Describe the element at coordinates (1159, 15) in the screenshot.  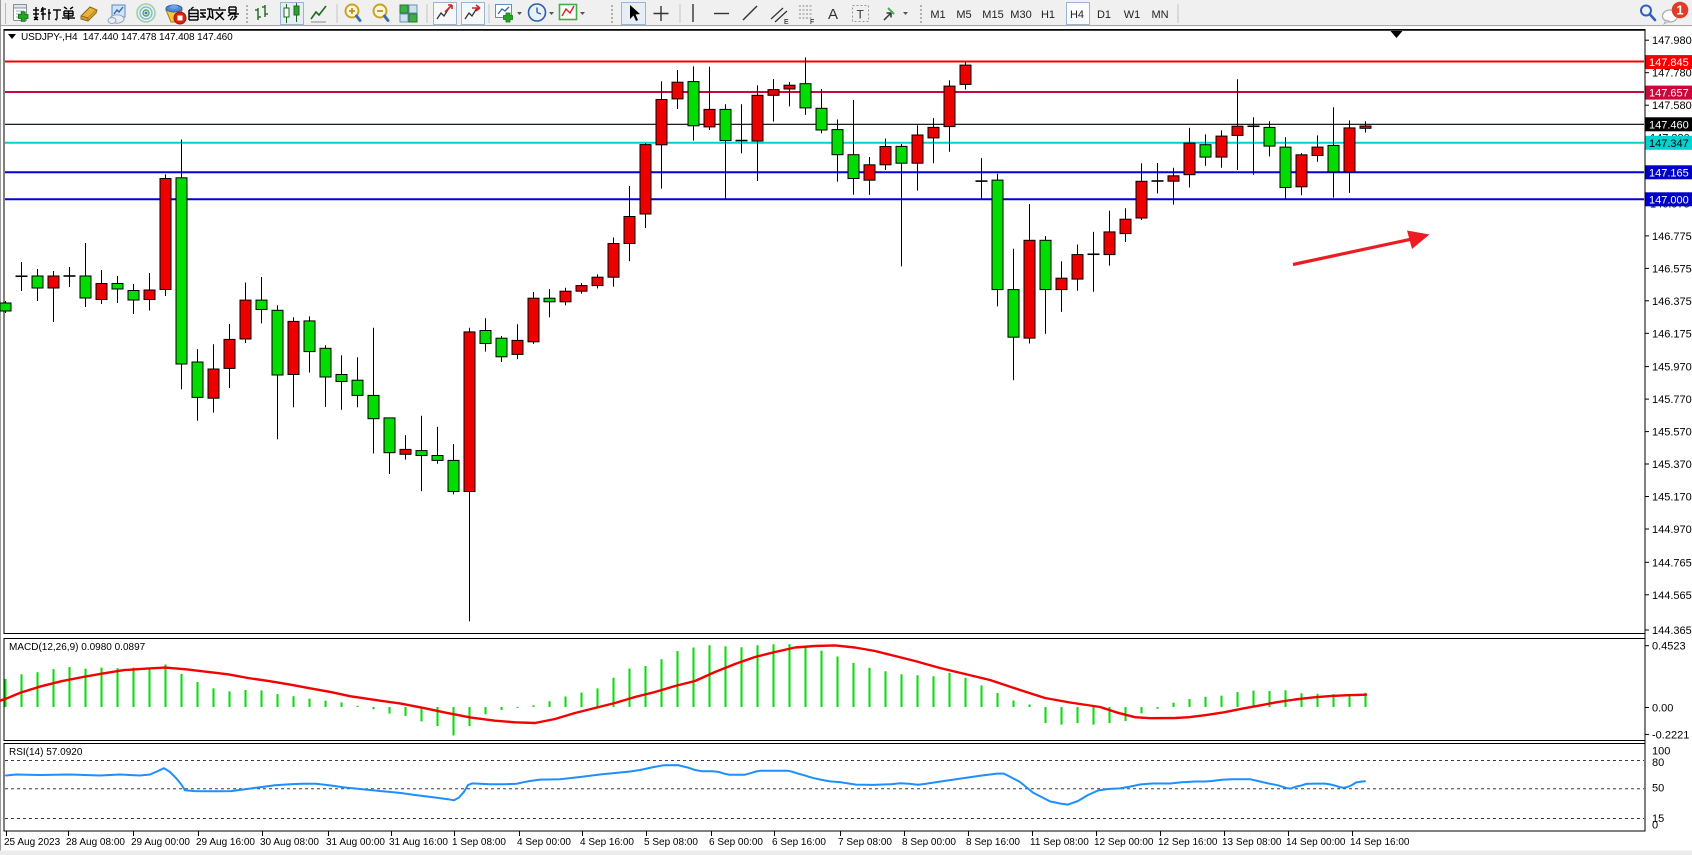
I see `svg-text: MN` at that location.